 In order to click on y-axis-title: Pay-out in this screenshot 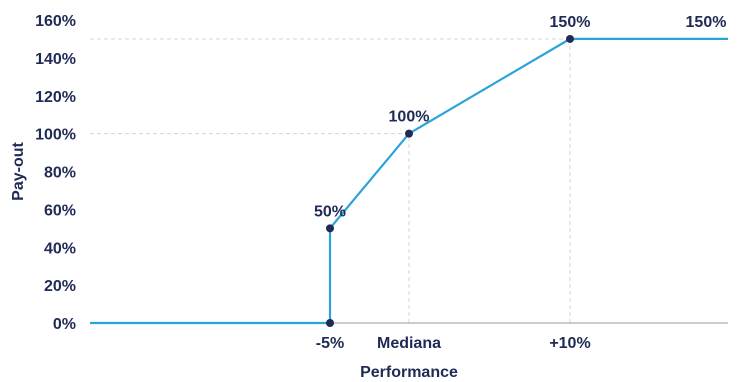, I will do `click(18, 170)`.